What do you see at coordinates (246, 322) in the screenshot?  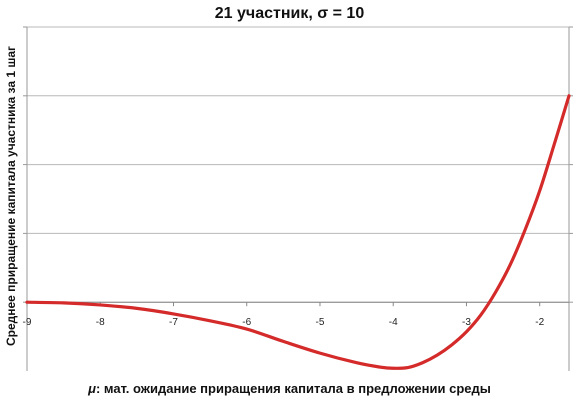 I see `x-tick-label-3: -6` at bounding box center [246, 322].